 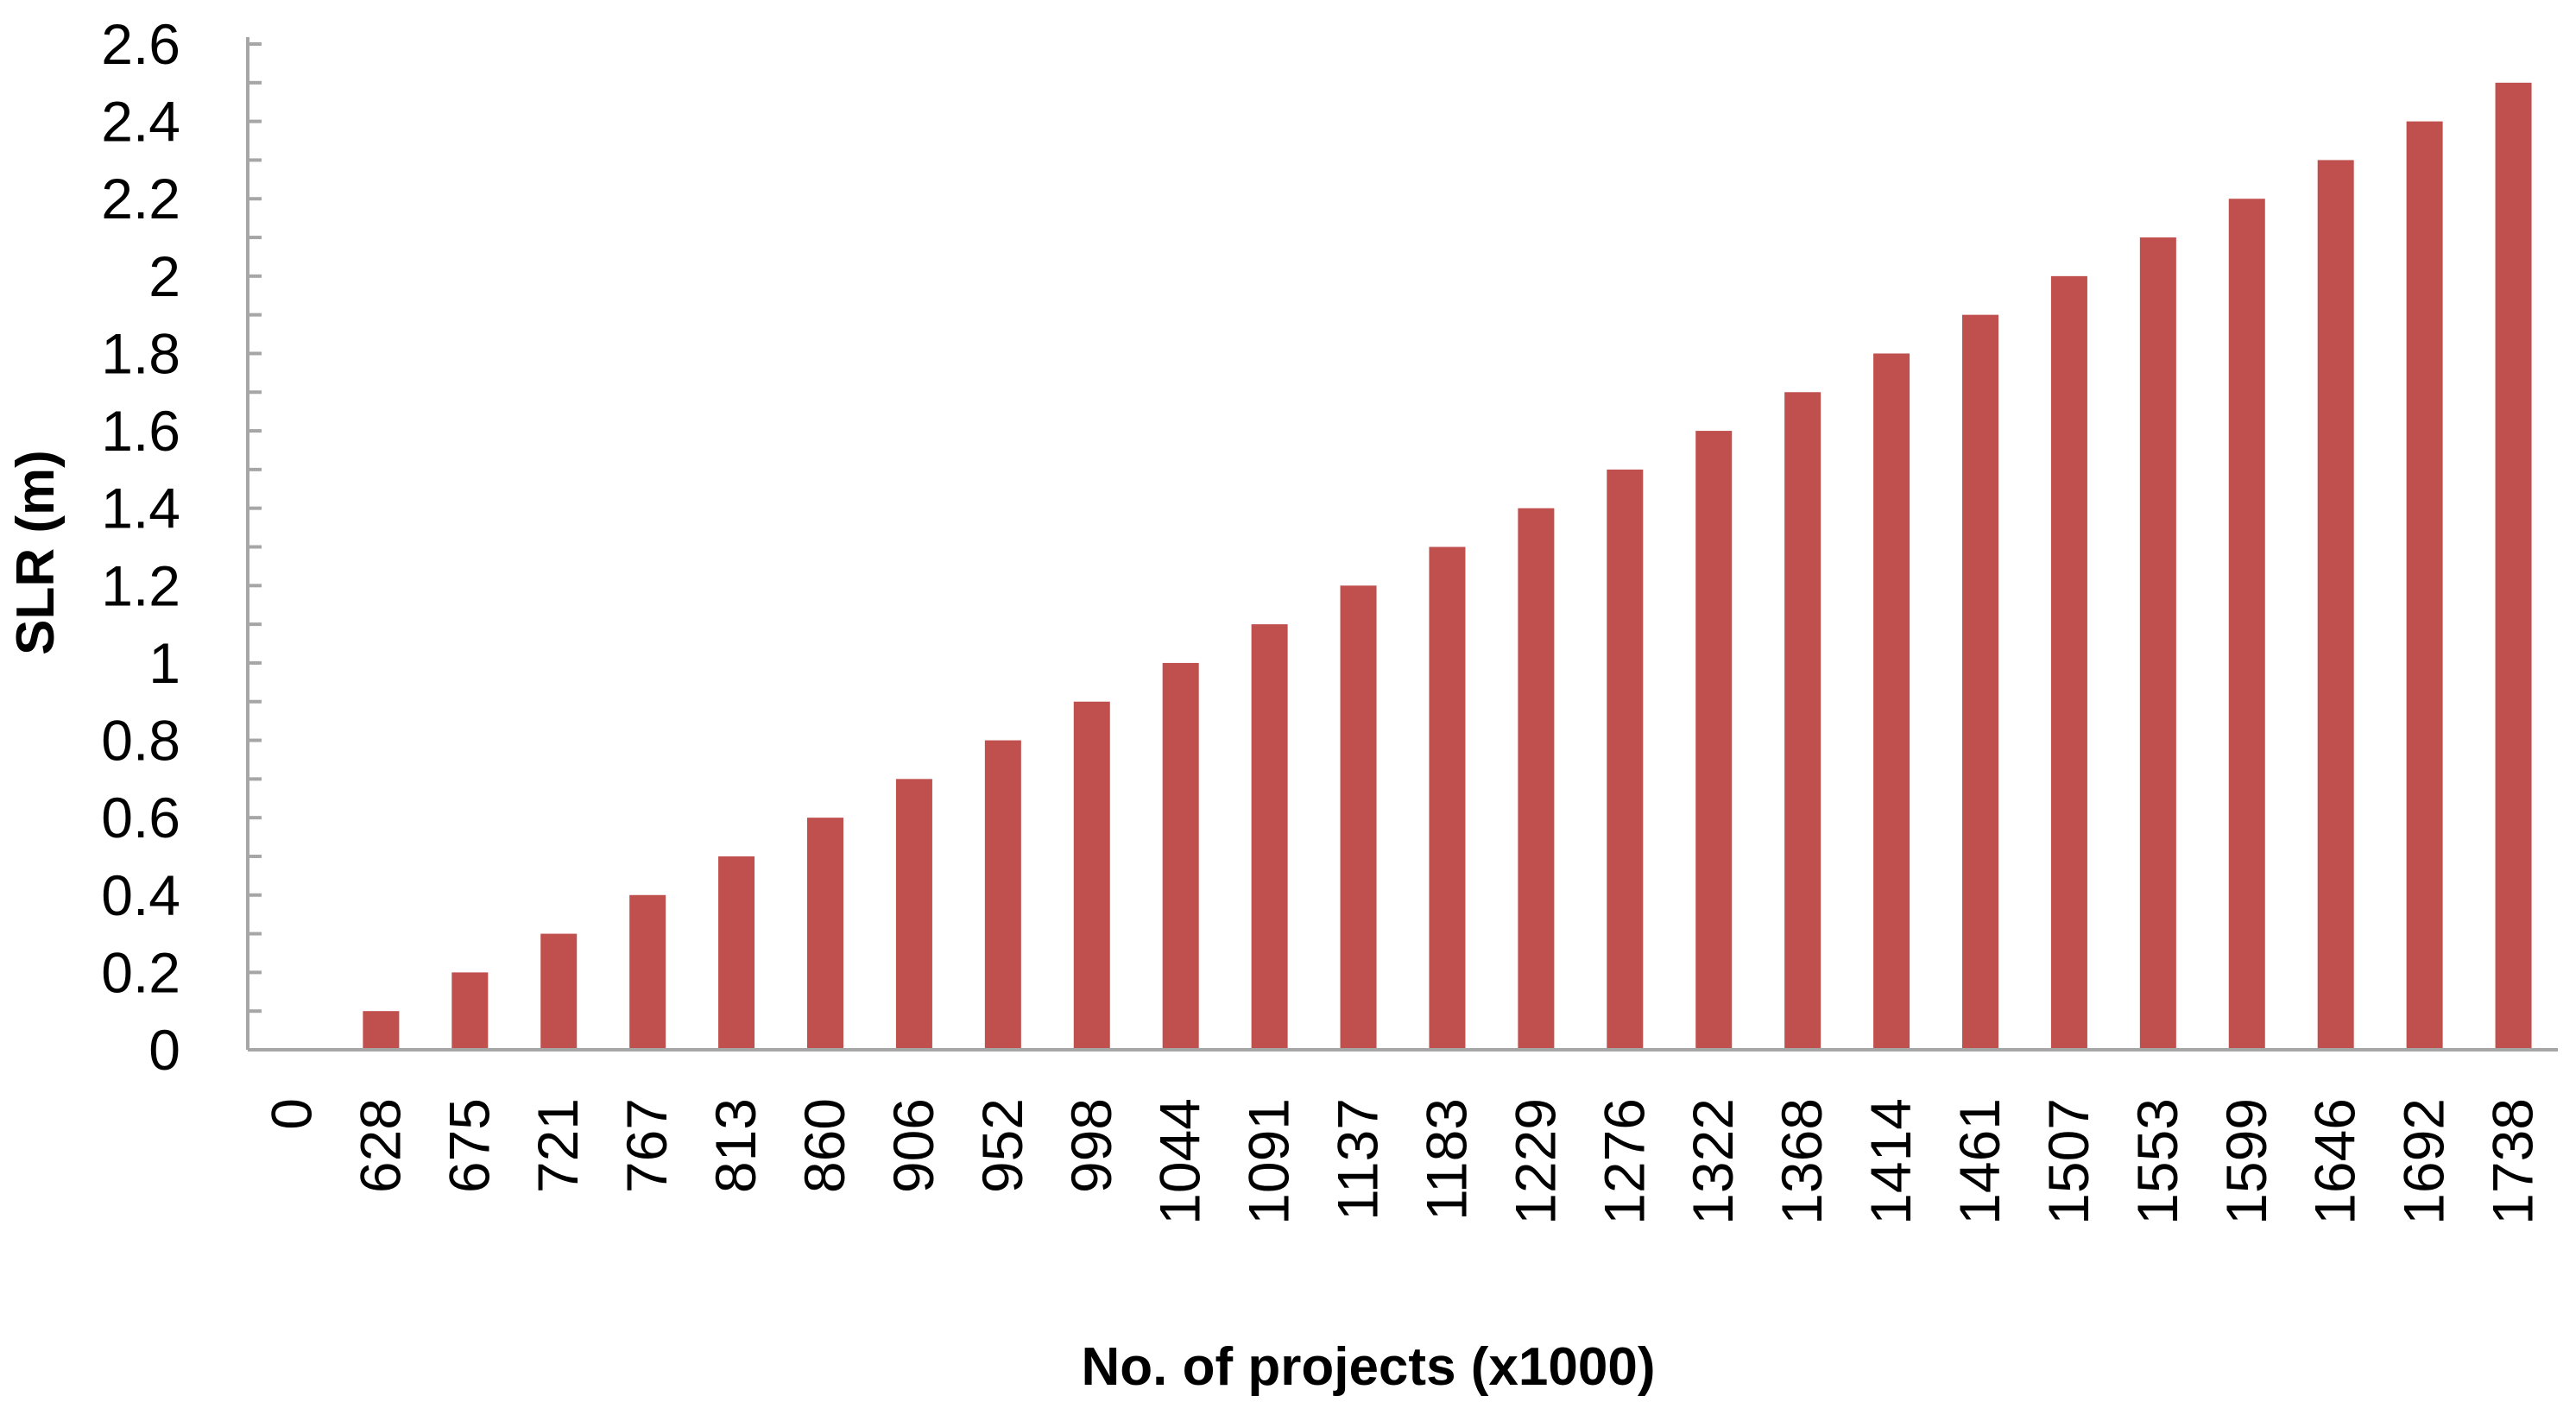 What do you see at coordinates (558, 1145) in the screenshot?
I see `x-tick-label: 721` at bounding box center [558, 1145].